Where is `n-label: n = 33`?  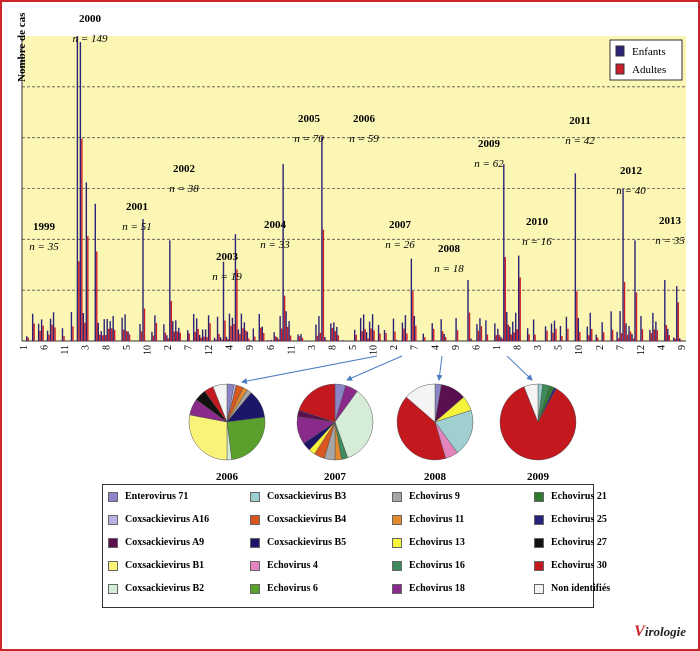
n-label: n = 33 is located at coordinates (275, 245).